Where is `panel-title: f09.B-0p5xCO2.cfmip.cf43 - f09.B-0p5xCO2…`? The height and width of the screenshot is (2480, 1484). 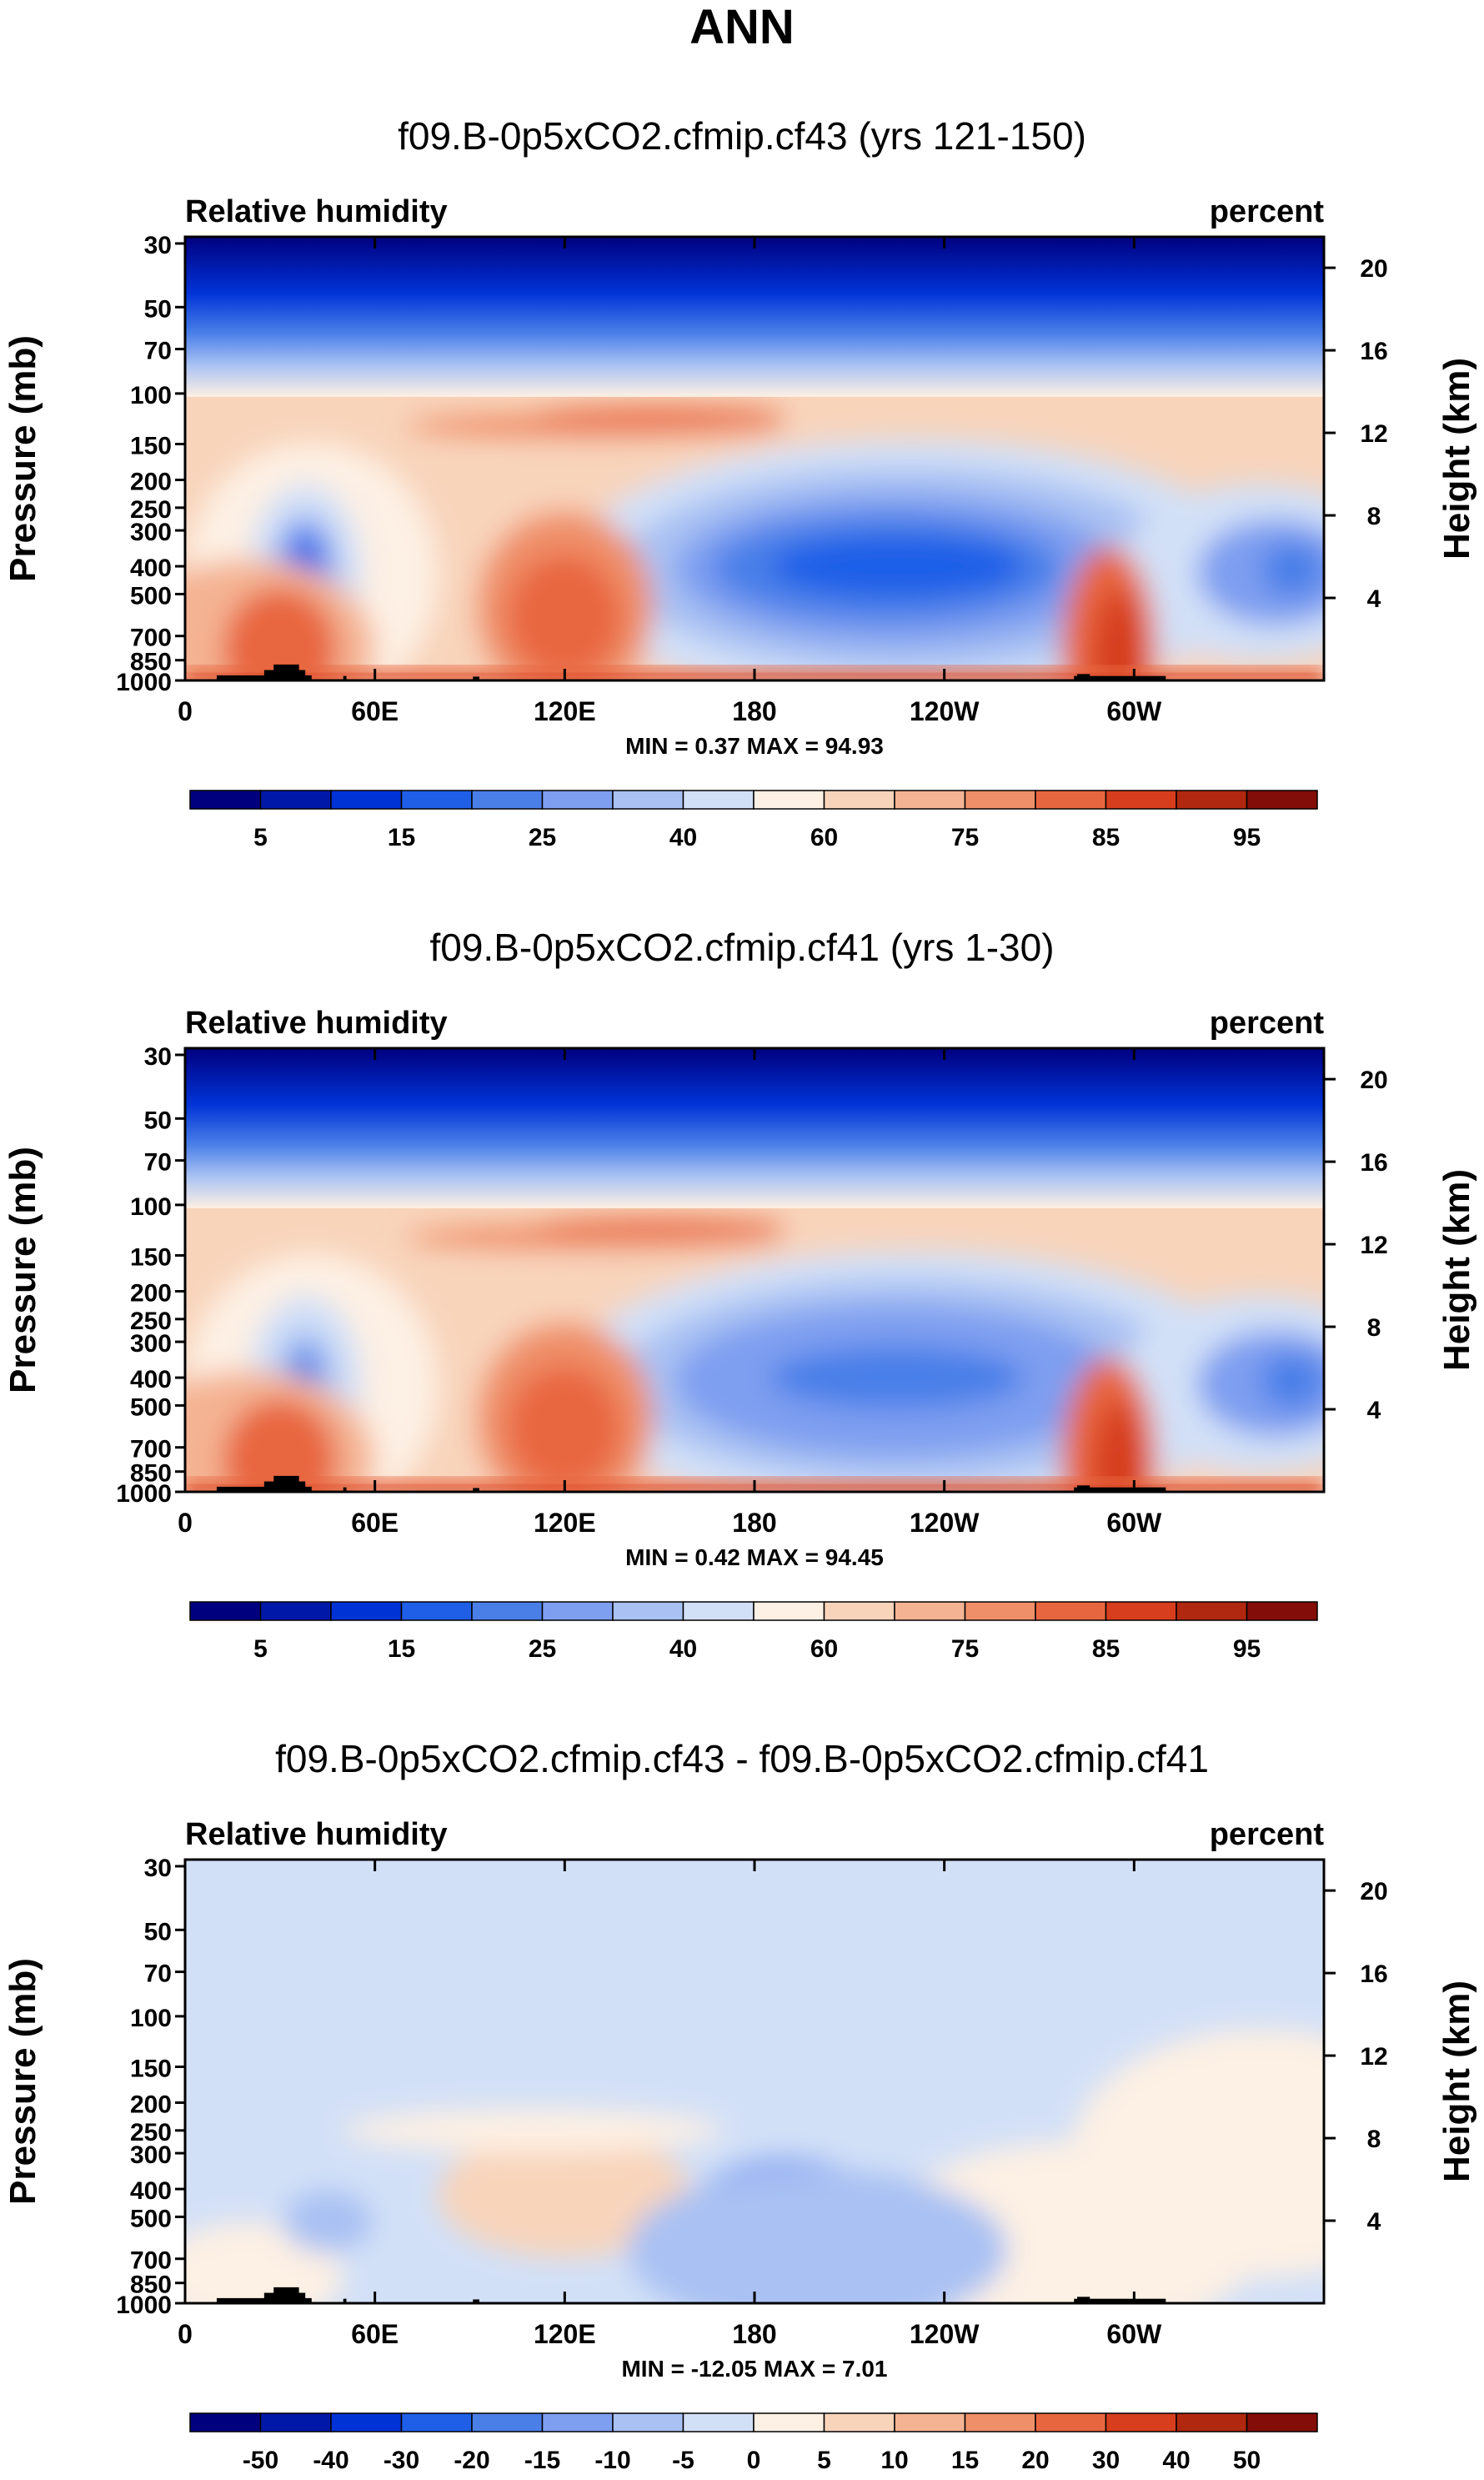
panel-title: f09.B-0p5xCO2.cfmip.cf43 - f09.B-0p5xCO2… is located at coordinates (742, 1759).